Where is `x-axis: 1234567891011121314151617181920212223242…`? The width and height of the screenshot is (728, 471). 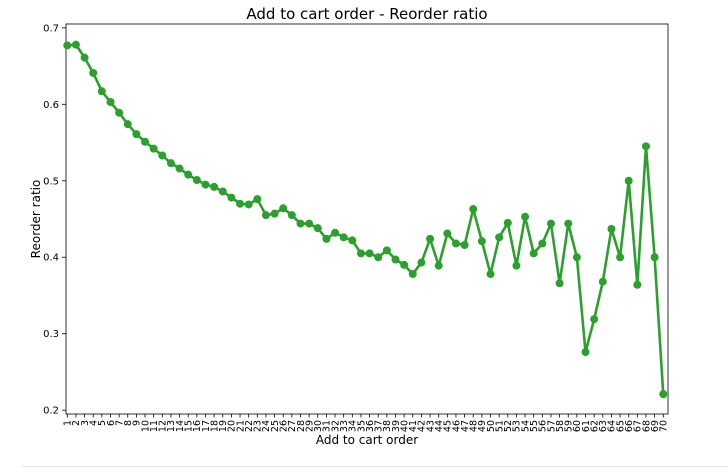
x-axis: 1234567891011121314151617181920212223242… is located at coordinates (366, 423).